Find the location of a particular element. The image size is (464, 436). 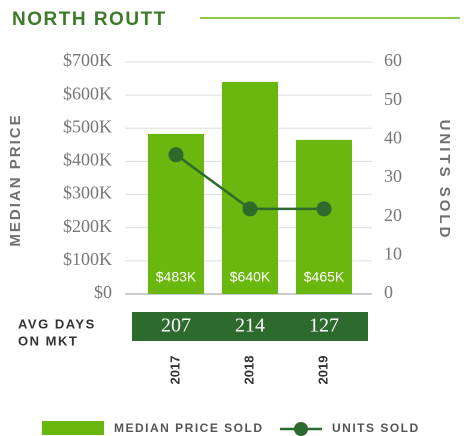

y-axis-title: MEDIAN PRICE is located at coordinates (15, 179).